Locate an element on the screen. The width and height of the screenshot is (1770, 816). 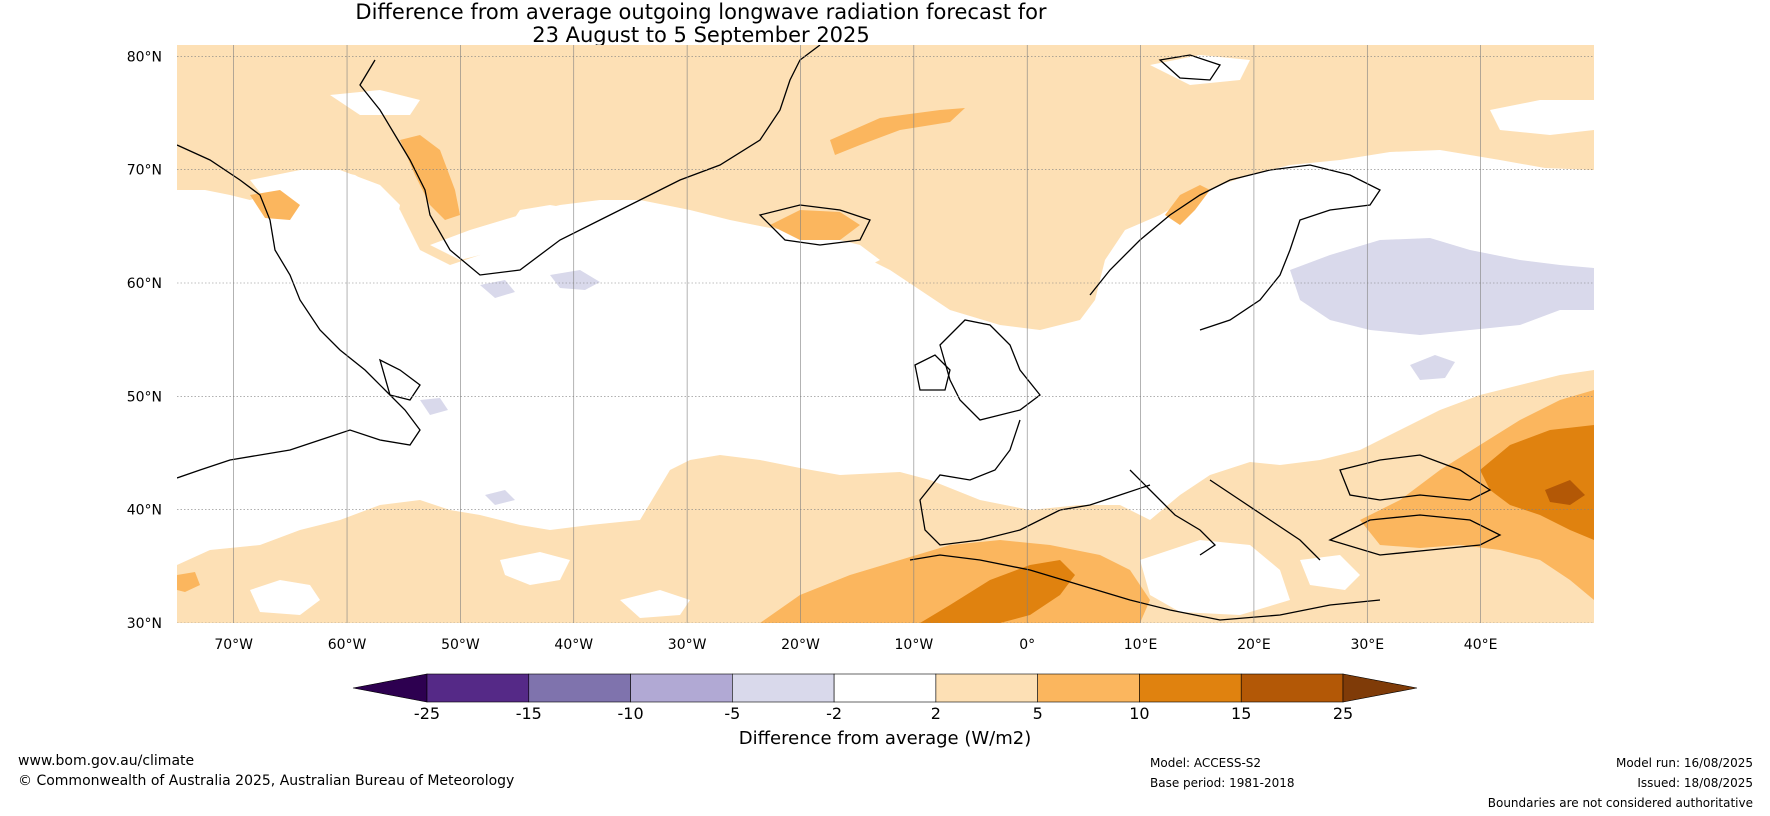
colorbar-tick-label: 25 is located at coordinates (1343, 713).